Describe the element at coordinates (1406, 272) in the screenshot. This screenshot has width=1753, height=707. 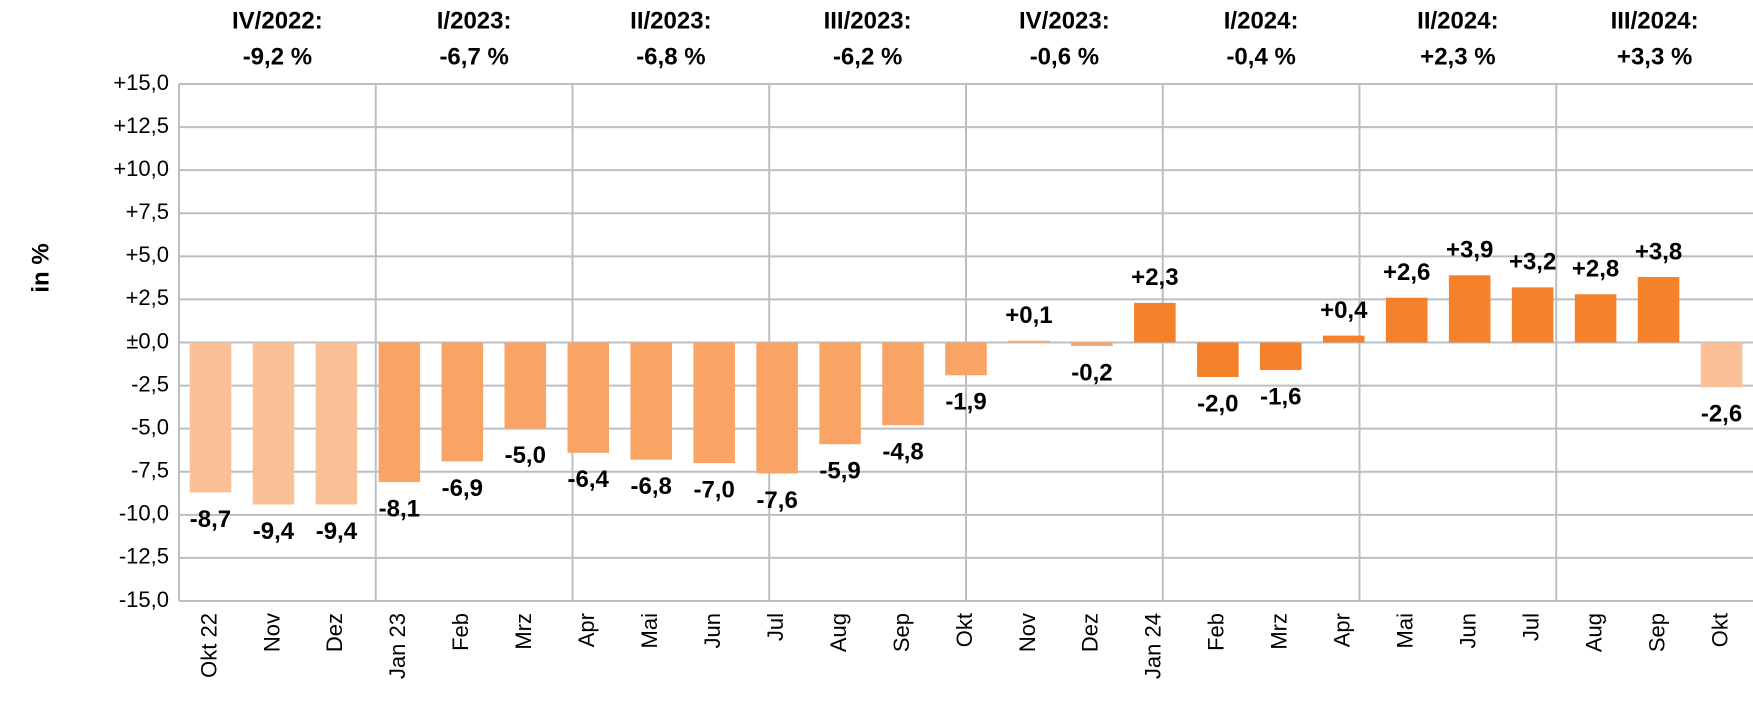
I see `data-label: +2,6` at that location.